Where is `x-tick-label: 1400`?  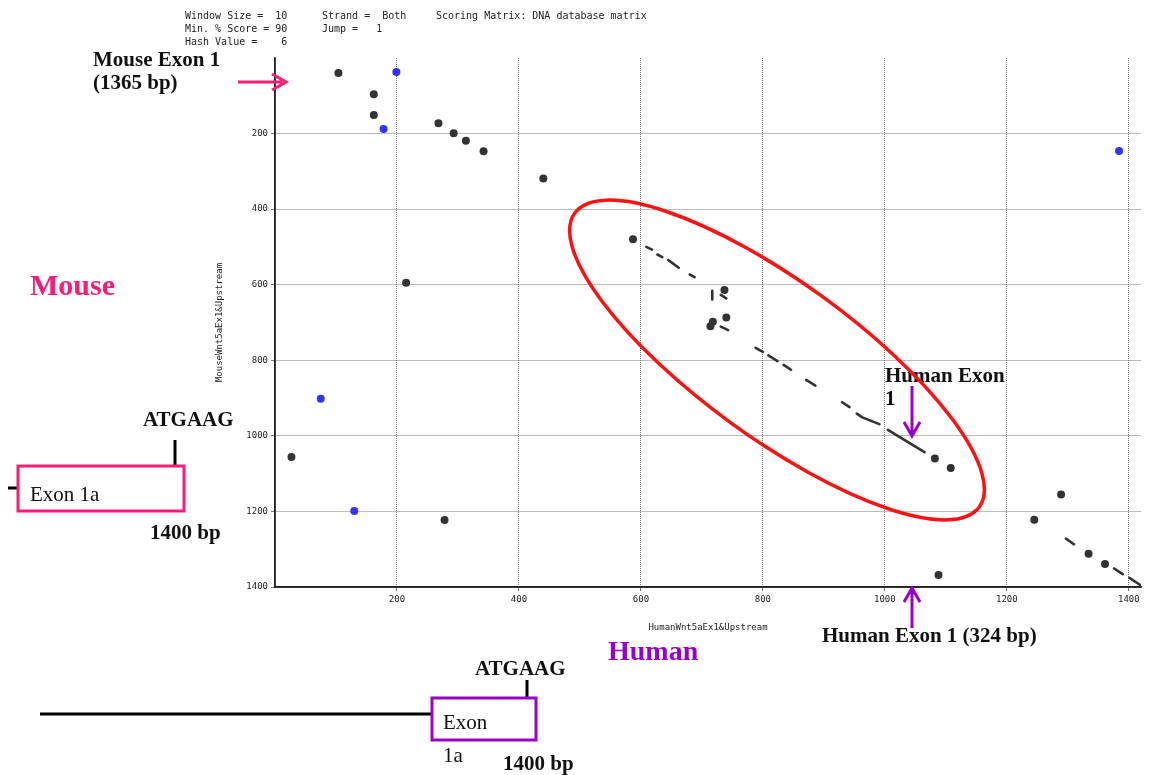 x-tick-label: 1400 is located at coordinates (1128, 598).